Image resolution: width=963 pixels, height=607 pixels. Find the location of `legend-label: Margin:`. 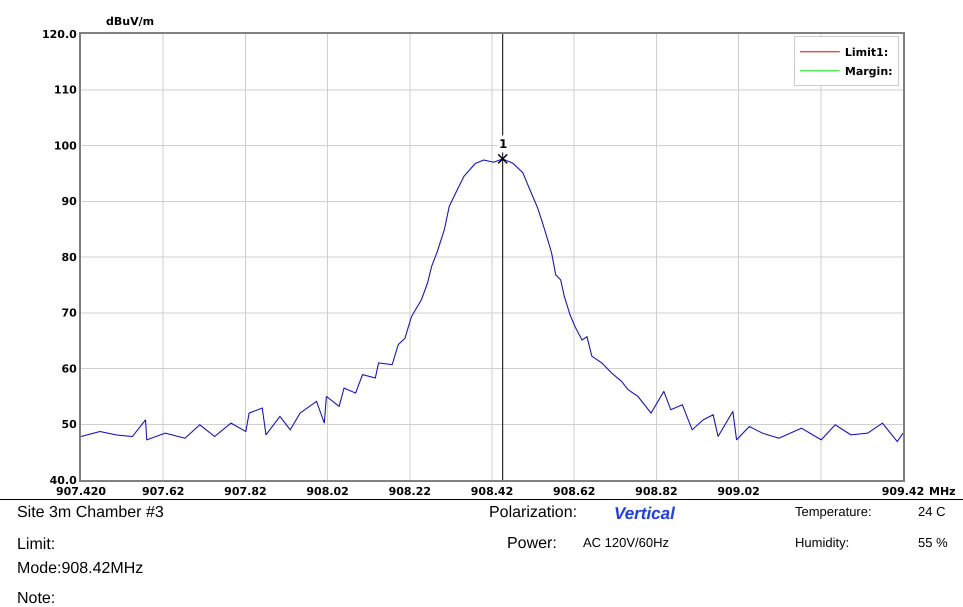

legend-label: Margin: is located at coordinates (868, 71).